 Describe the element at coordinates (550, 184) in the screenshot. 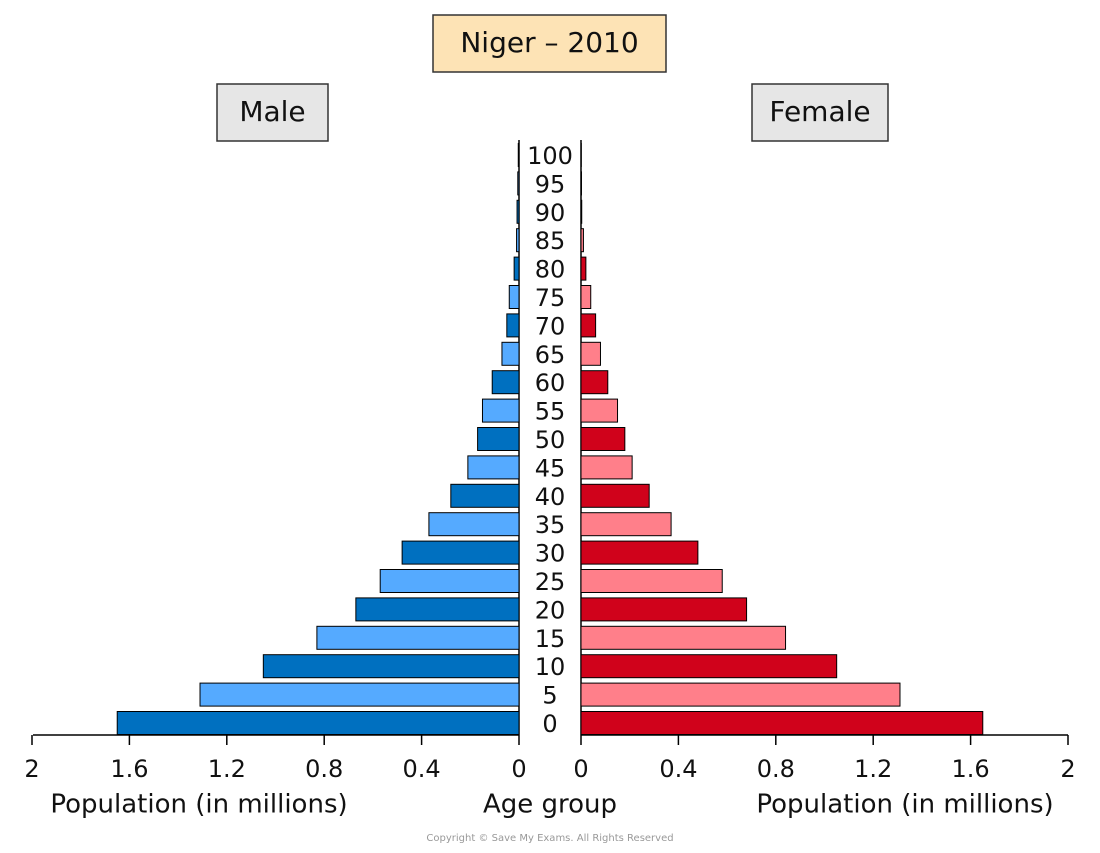

I see `y-tick-label: 95` at that location.